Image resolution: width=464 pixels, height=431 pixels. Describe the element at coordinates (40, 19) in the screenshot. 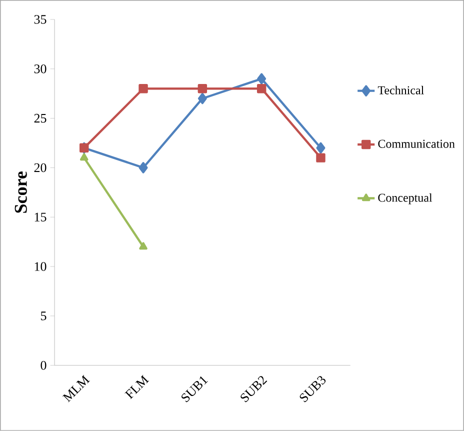

I see `y-tick-label: 35` at that location.